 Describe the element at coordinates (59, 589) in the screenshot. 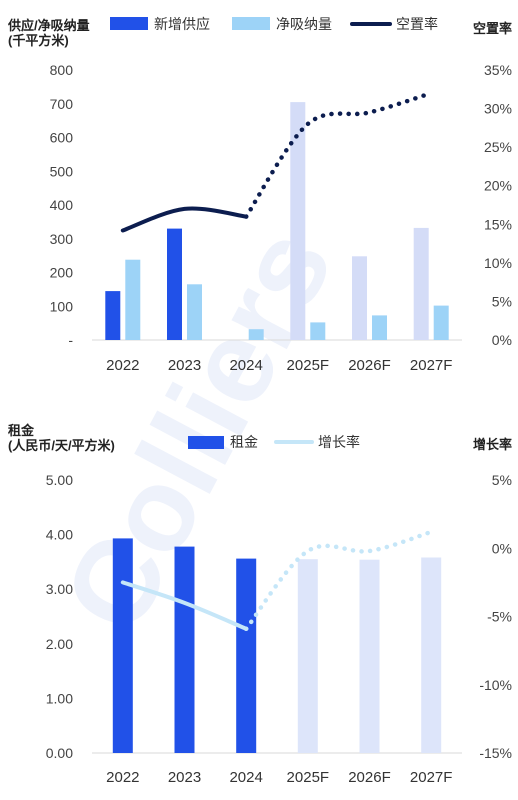

I see `y-left-tick-label: 3.00` at that location.